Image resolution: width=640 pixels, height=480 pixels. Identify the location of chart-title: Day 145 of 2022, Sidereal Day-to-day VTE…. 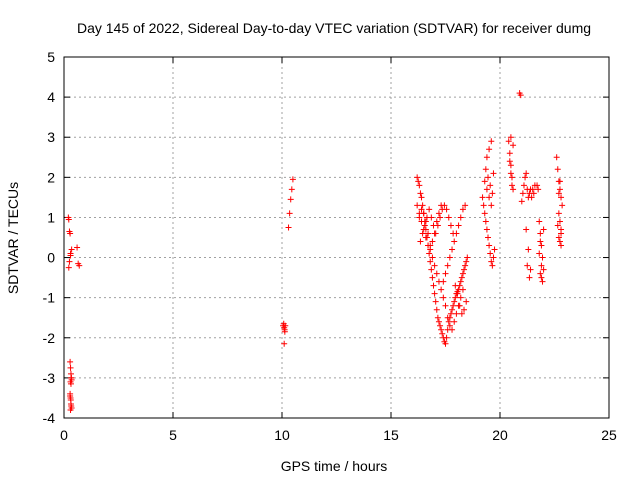
(334, 28).